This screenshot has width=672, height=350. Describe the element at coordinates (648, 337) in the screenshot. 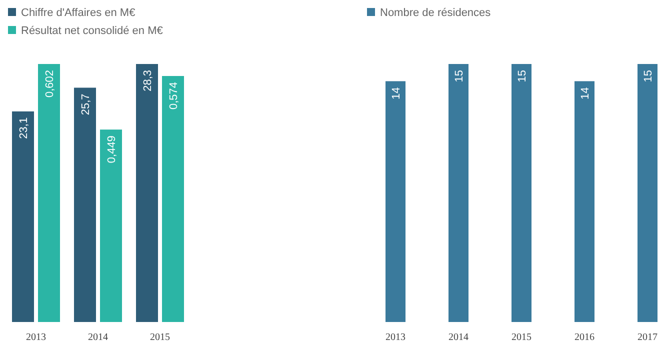

I see `x-tick-label: 2017` at that location.